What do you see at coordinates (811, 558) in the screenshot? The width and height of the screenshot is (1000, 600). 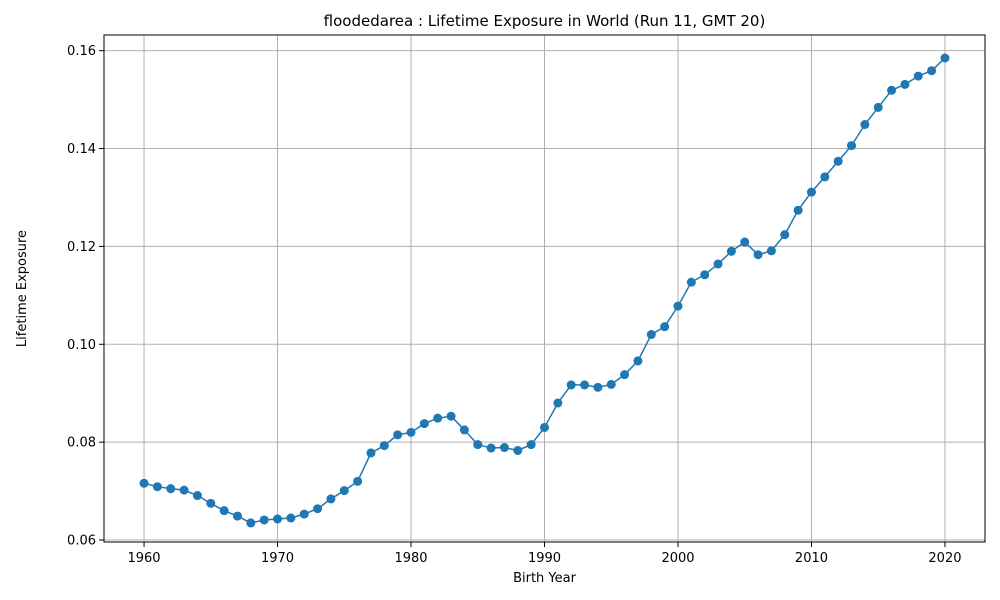 I see `x-tick-label: 2010` at bounding box center [811, 558].